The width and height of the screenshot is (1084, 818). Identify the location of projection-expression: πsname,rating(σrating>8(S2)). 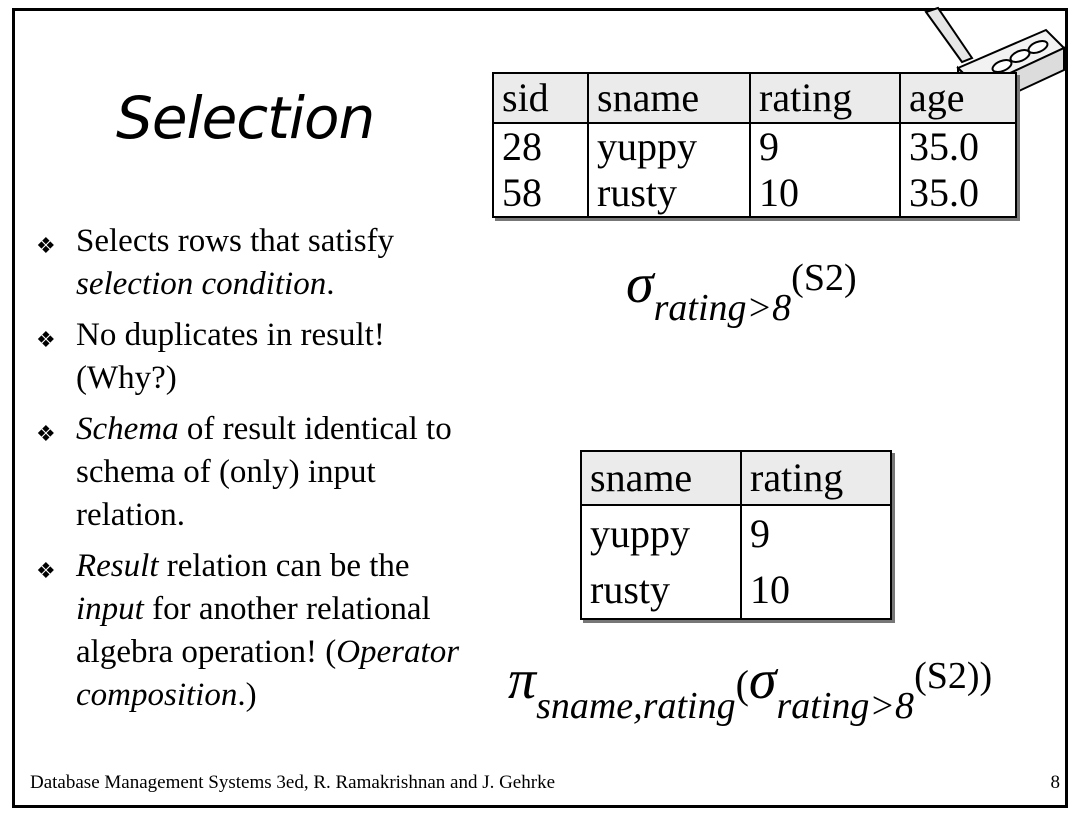
(750, 687).